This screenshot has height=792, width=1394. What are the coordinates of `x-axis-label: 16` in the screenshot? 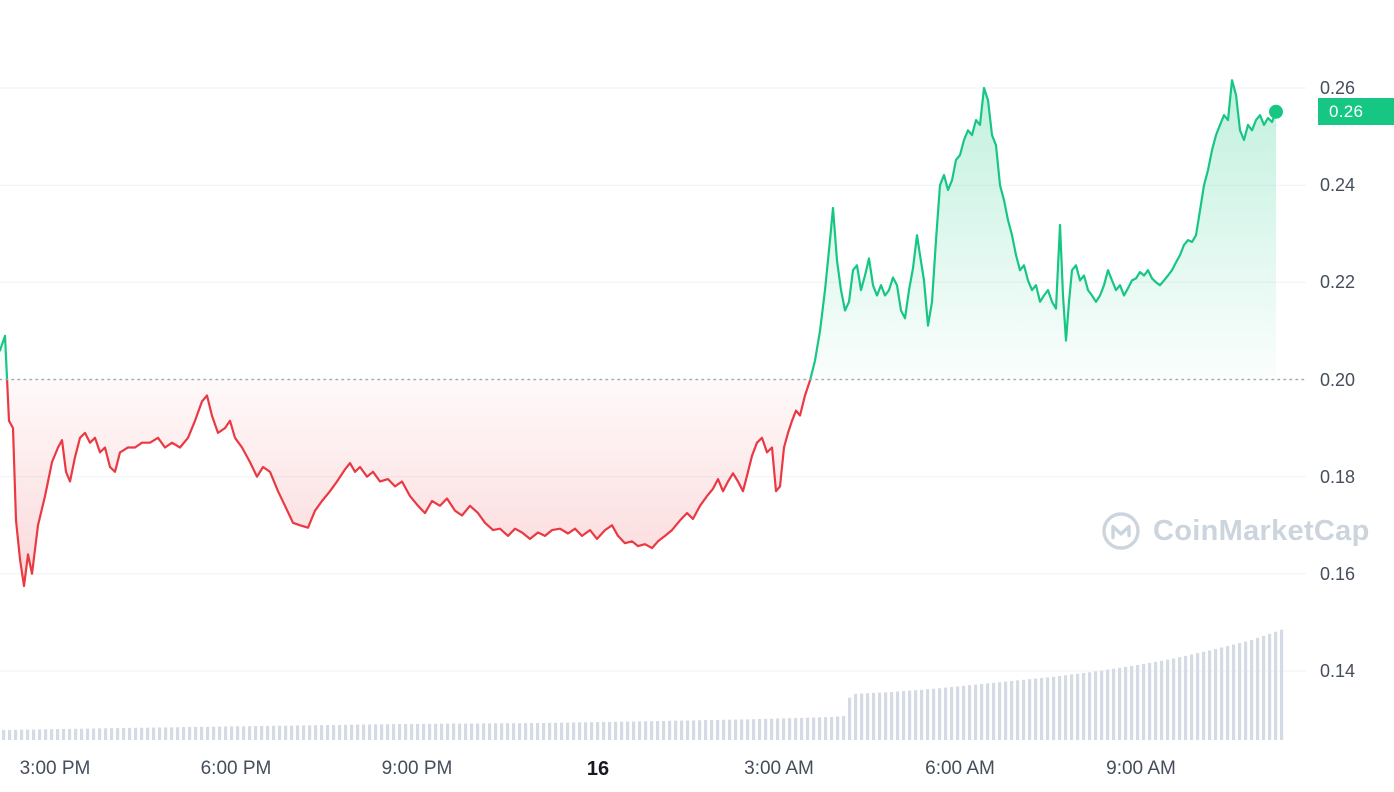 It's located at (598, 769).